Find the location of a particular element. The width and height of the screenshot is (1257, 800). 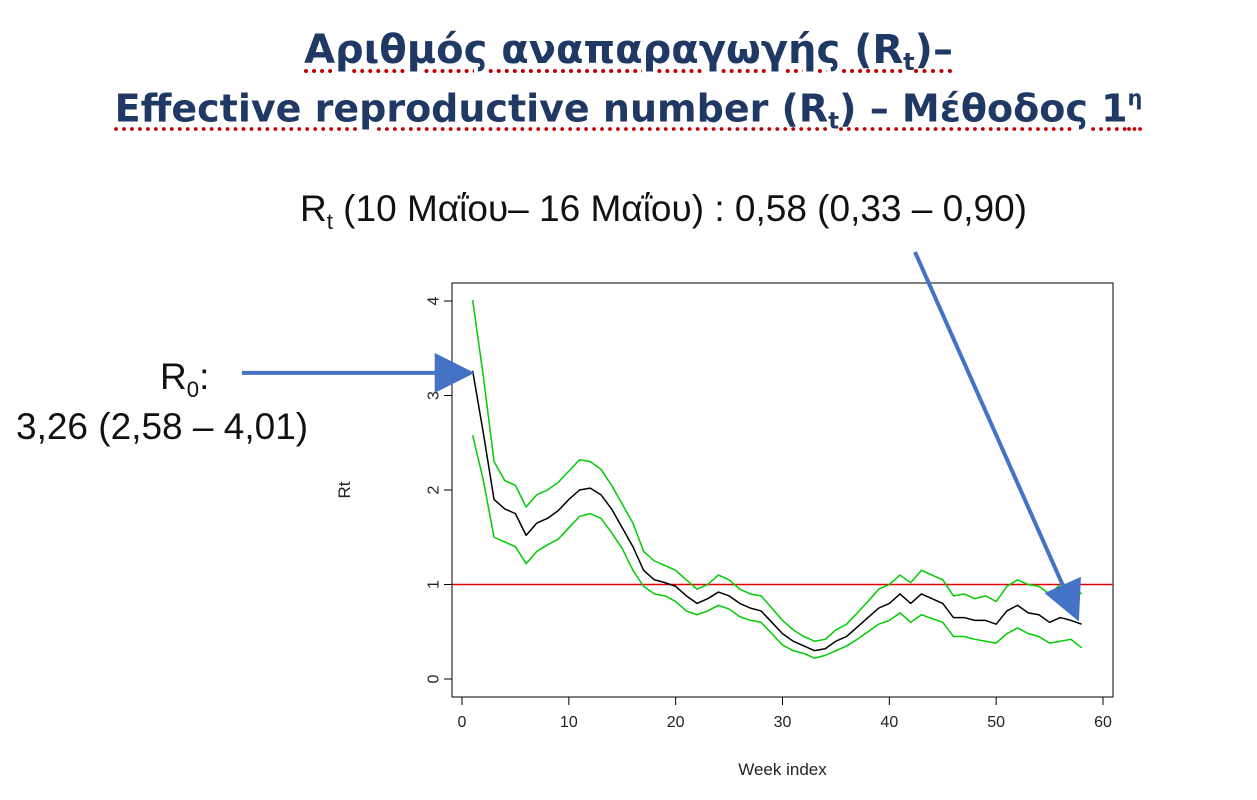

y-tick-label: 1 is located at coordinates (434, 584).